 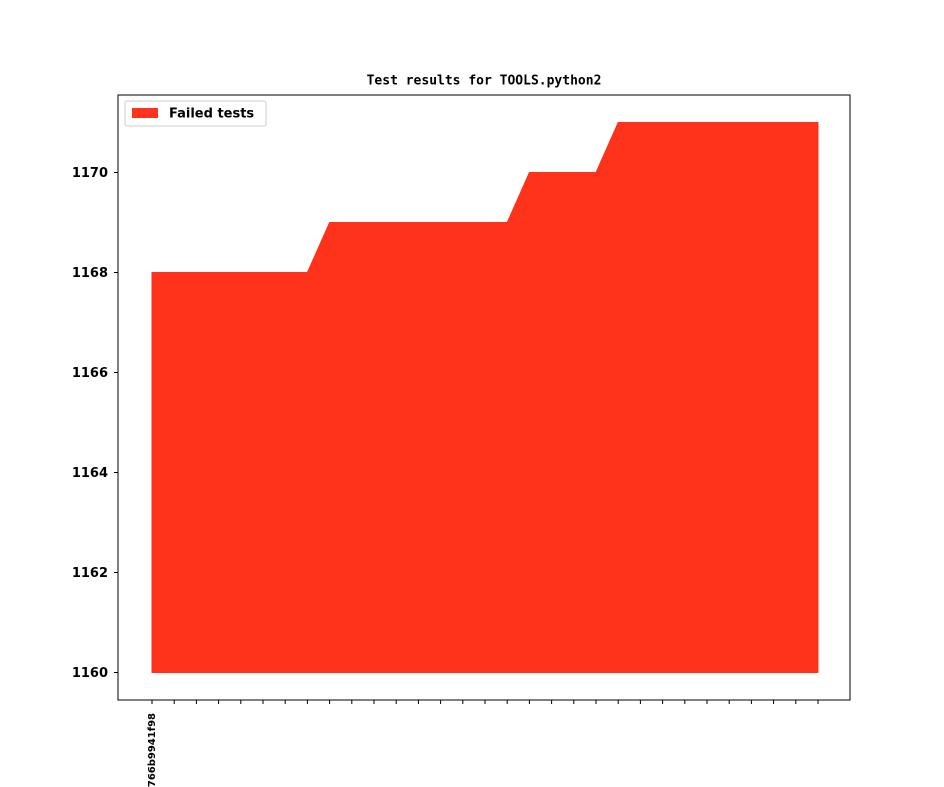 I want to click on y-tick-label: 1162, so click(x=90, y=573).